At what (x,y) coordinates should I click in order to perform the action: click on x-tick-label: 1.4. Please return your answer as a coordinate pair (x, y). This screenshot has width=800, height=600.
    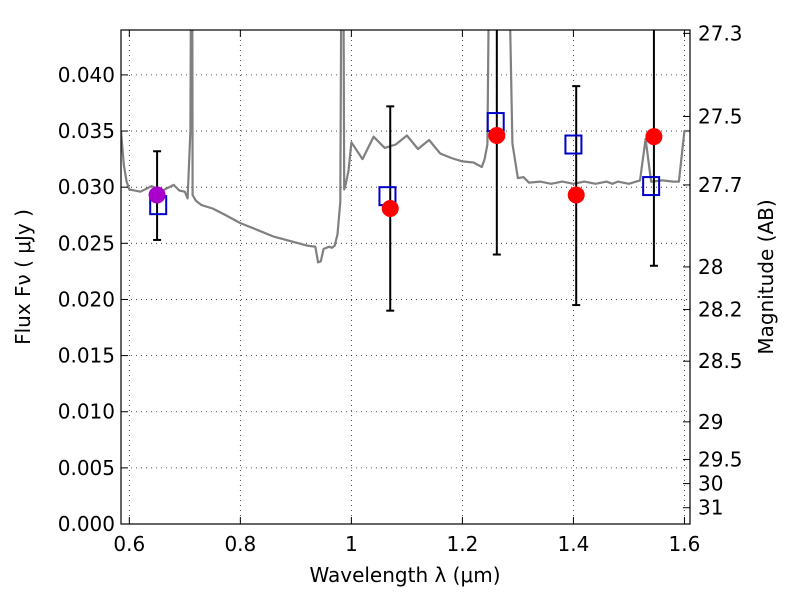
    Looking at the image, I should click on (574, 544).